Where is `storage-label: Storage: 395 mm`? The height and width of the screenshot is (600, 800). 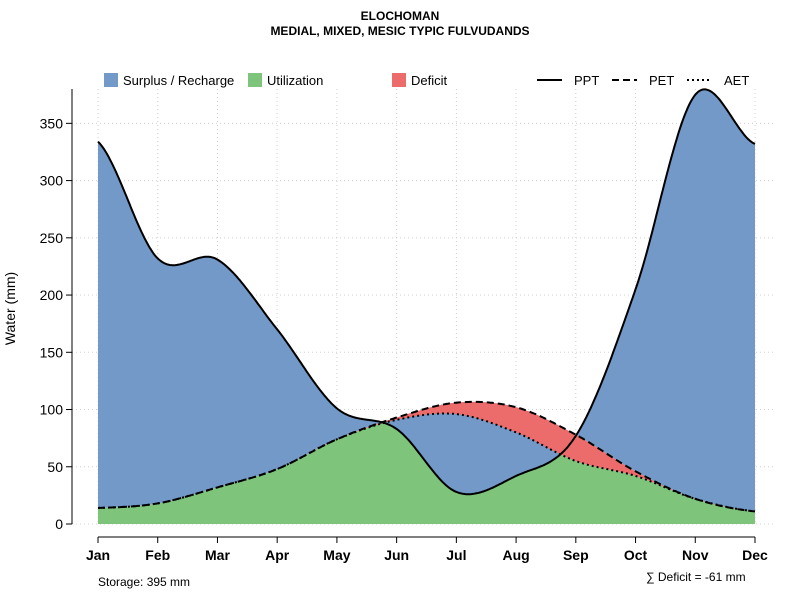
storage-label: Storage: 395 mm is located at coordinates (144, 582).